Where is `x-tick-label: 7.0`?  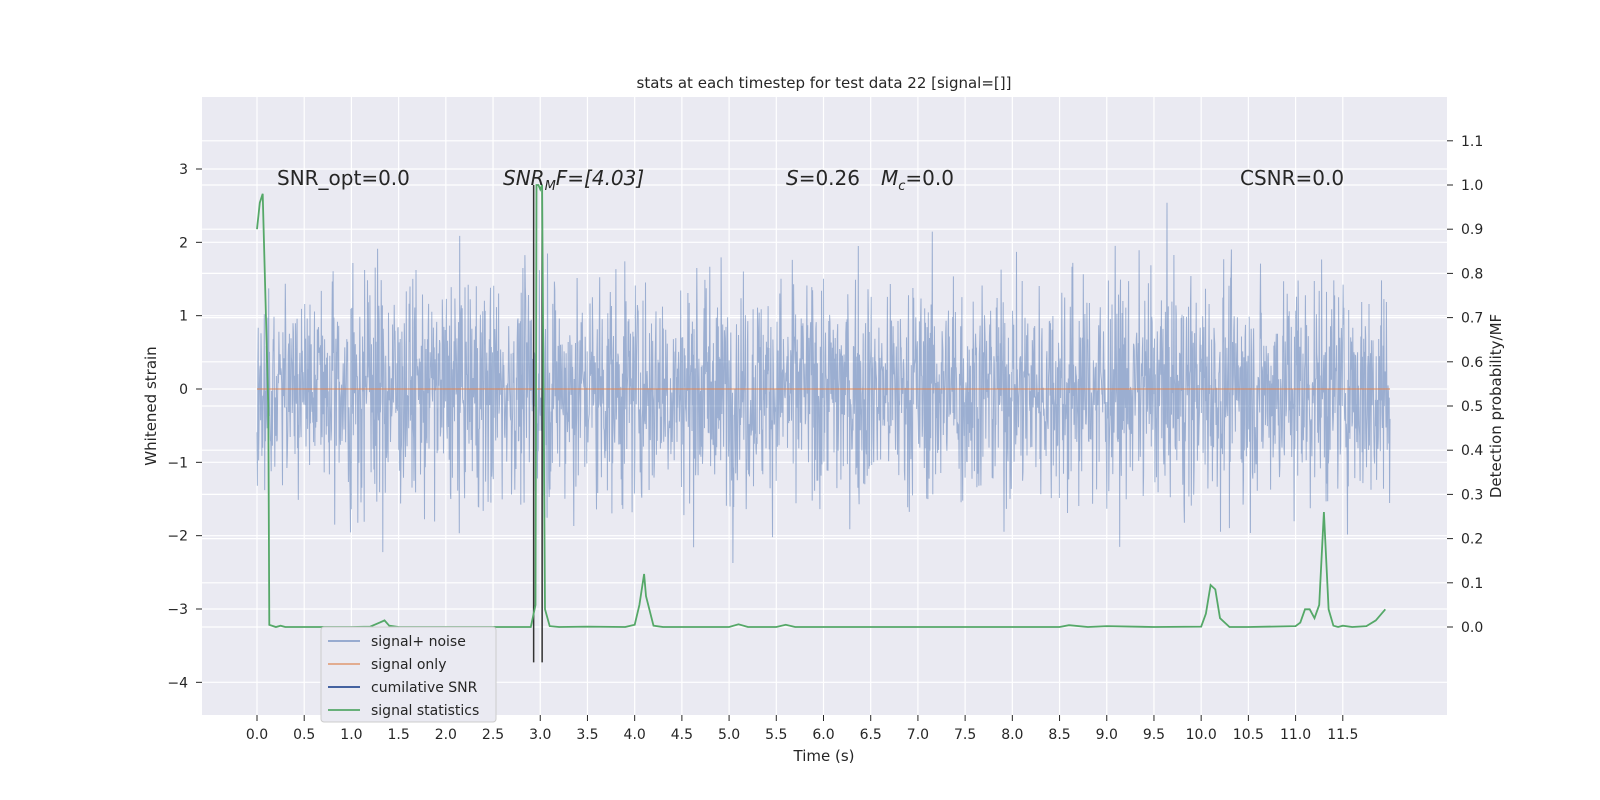 x-tick-label: 7.0 is located at coordinates (918, 735).